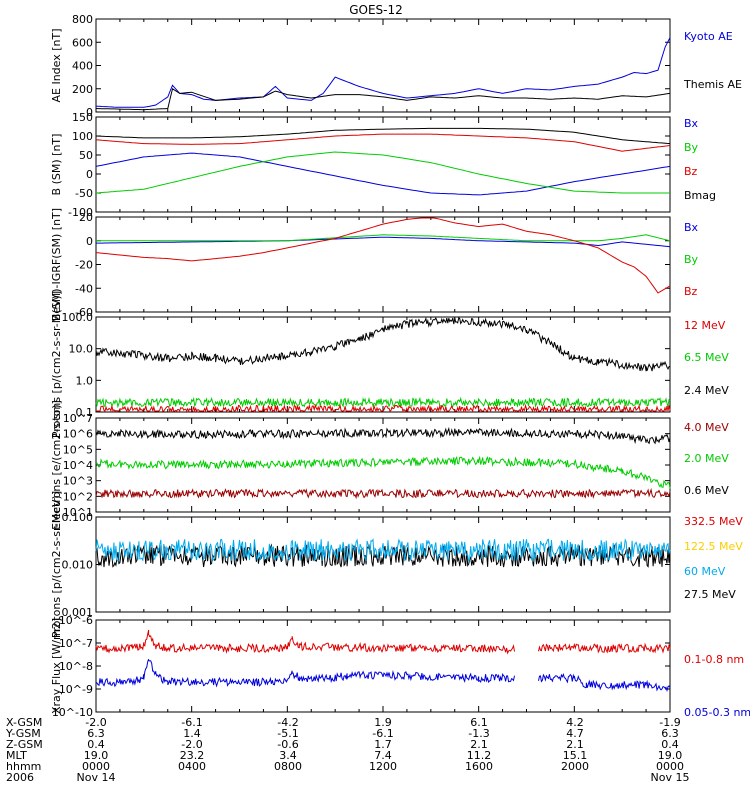 Image resolution: width=750 pixels, height=800 pixels. I want to click on legend-label: 0.6 MeV, so click(706, 490).